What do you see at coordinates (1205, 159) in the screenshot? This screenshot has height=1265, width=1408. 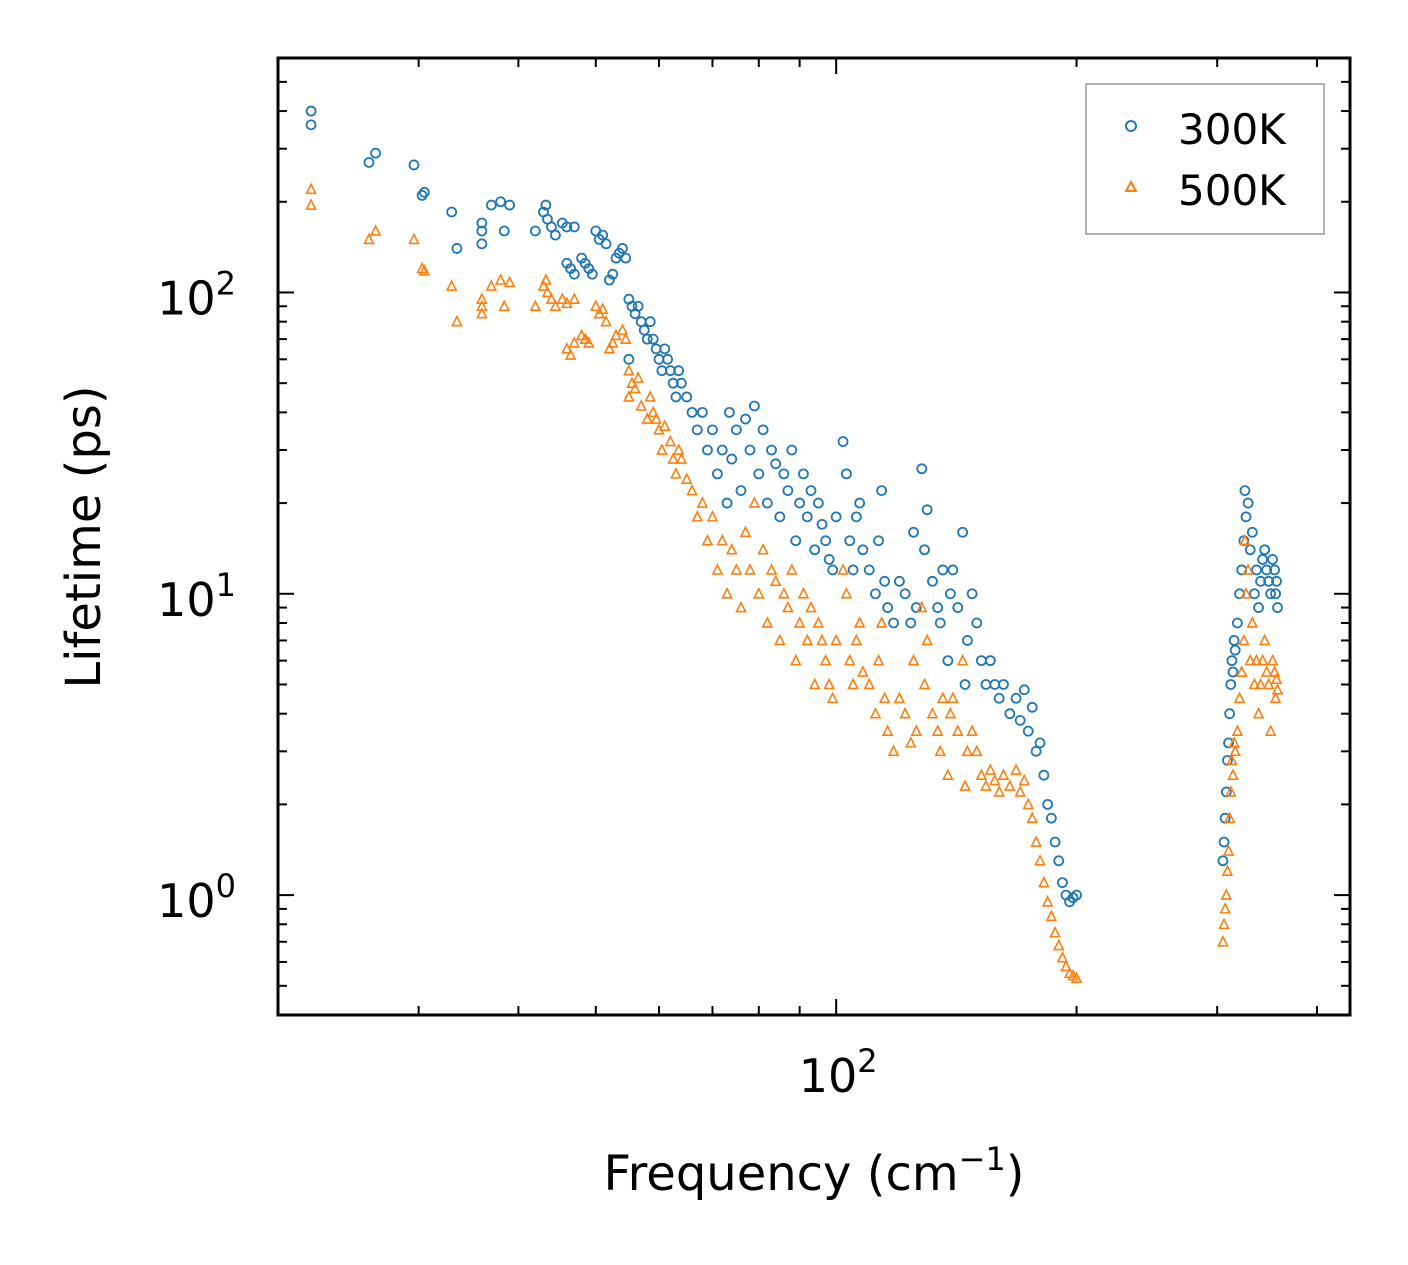 I see `legend: 300K 500K` at bounding box center [1205, 159].